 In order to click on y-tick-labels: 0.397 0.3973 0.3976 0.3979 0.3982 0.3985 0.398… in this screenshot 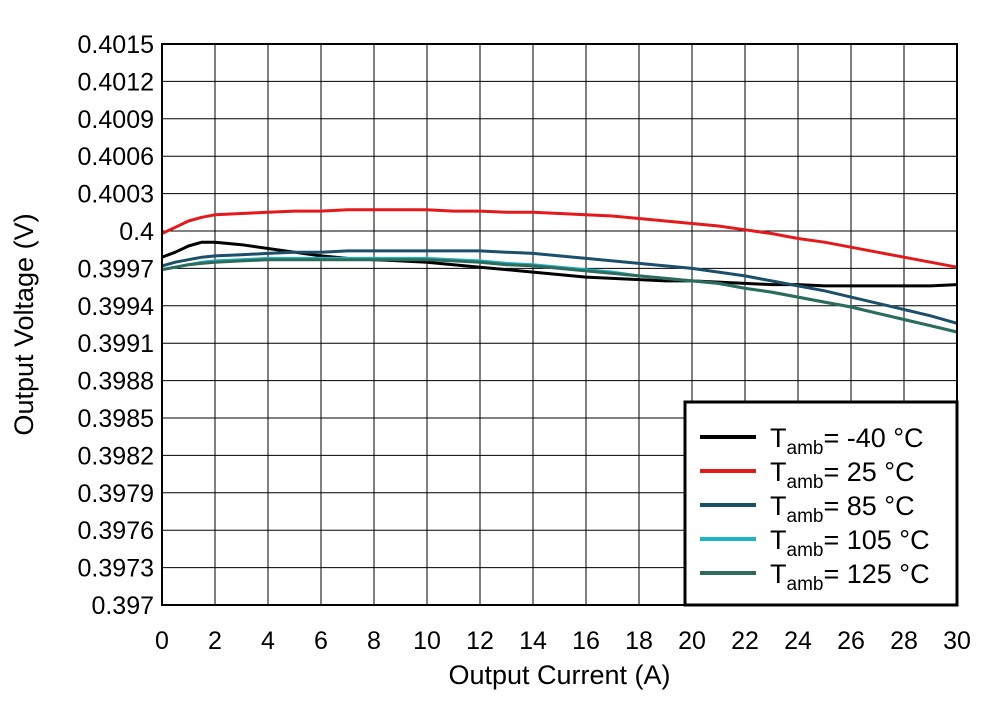, I will do `click(116, 325)`.